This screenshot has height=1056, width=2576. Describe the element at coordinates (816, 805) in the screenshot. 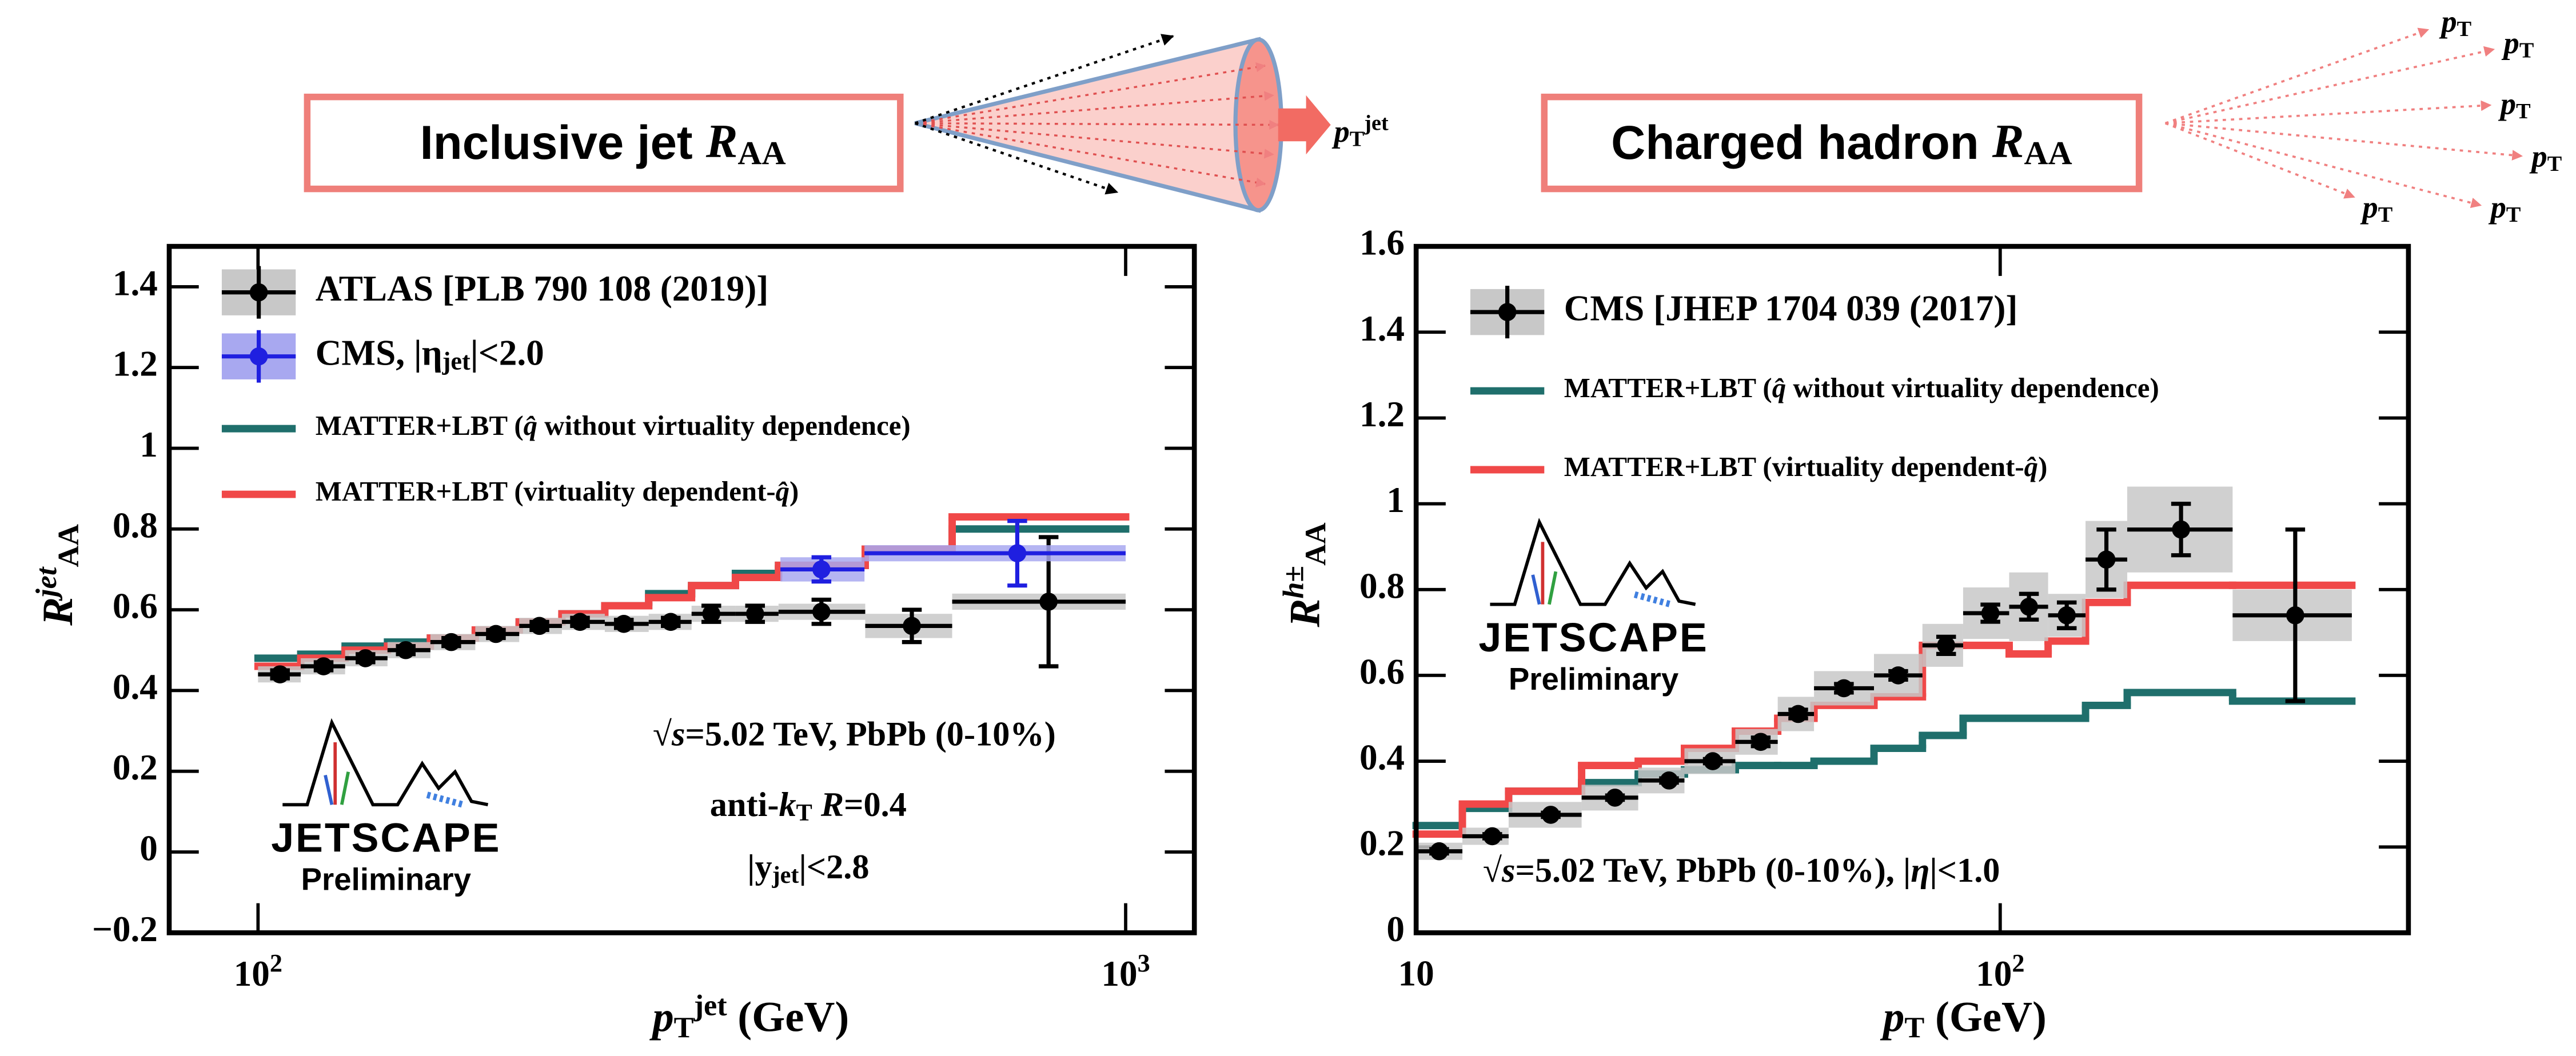

I see `text-part` at that location.